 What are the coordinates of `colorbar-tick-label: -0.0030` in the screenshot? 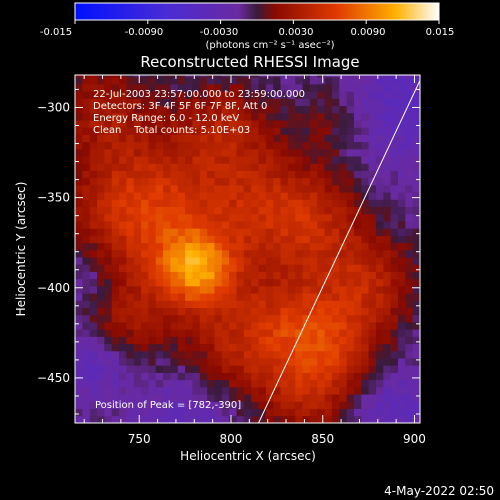 It's located at (219, 32).